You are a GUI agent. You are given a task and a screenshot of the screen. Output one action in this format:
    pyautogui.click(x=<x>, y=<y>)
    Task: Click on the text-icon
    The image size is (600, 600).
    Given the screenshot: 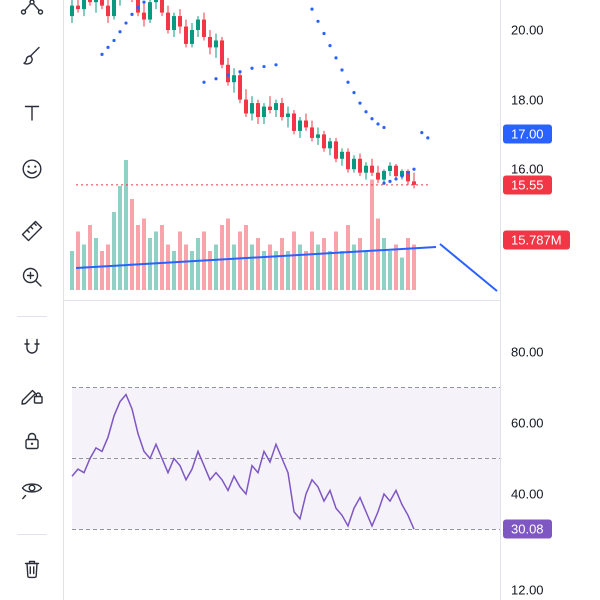 What is the action you would take?
    pyautogui.click(x=32, y=113)
    